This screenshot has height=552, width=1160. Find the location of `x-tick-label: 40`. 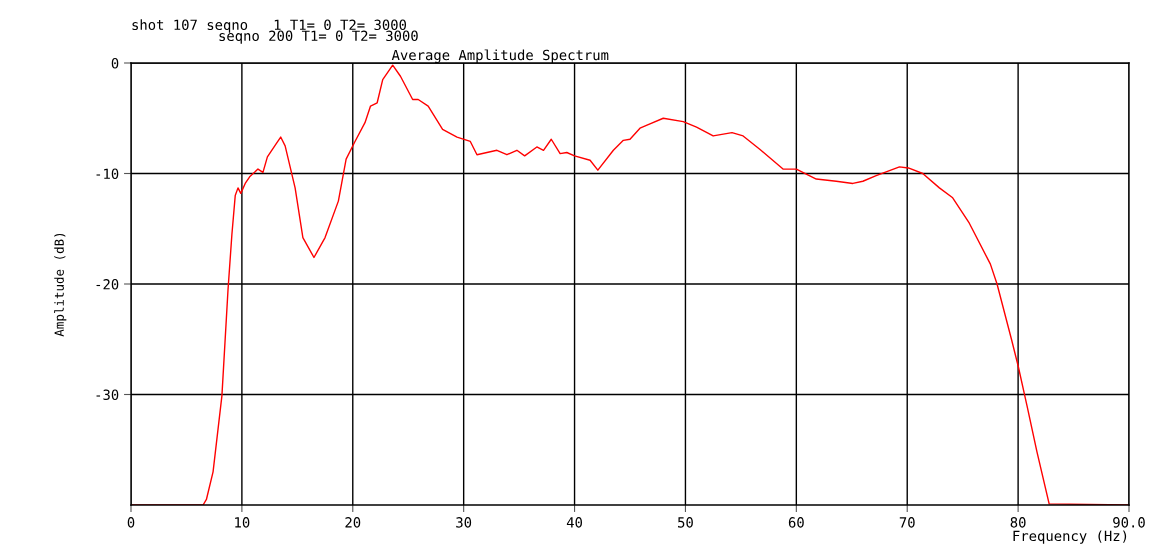

x-tick-label: 40 is located at coordinates (574, 522).